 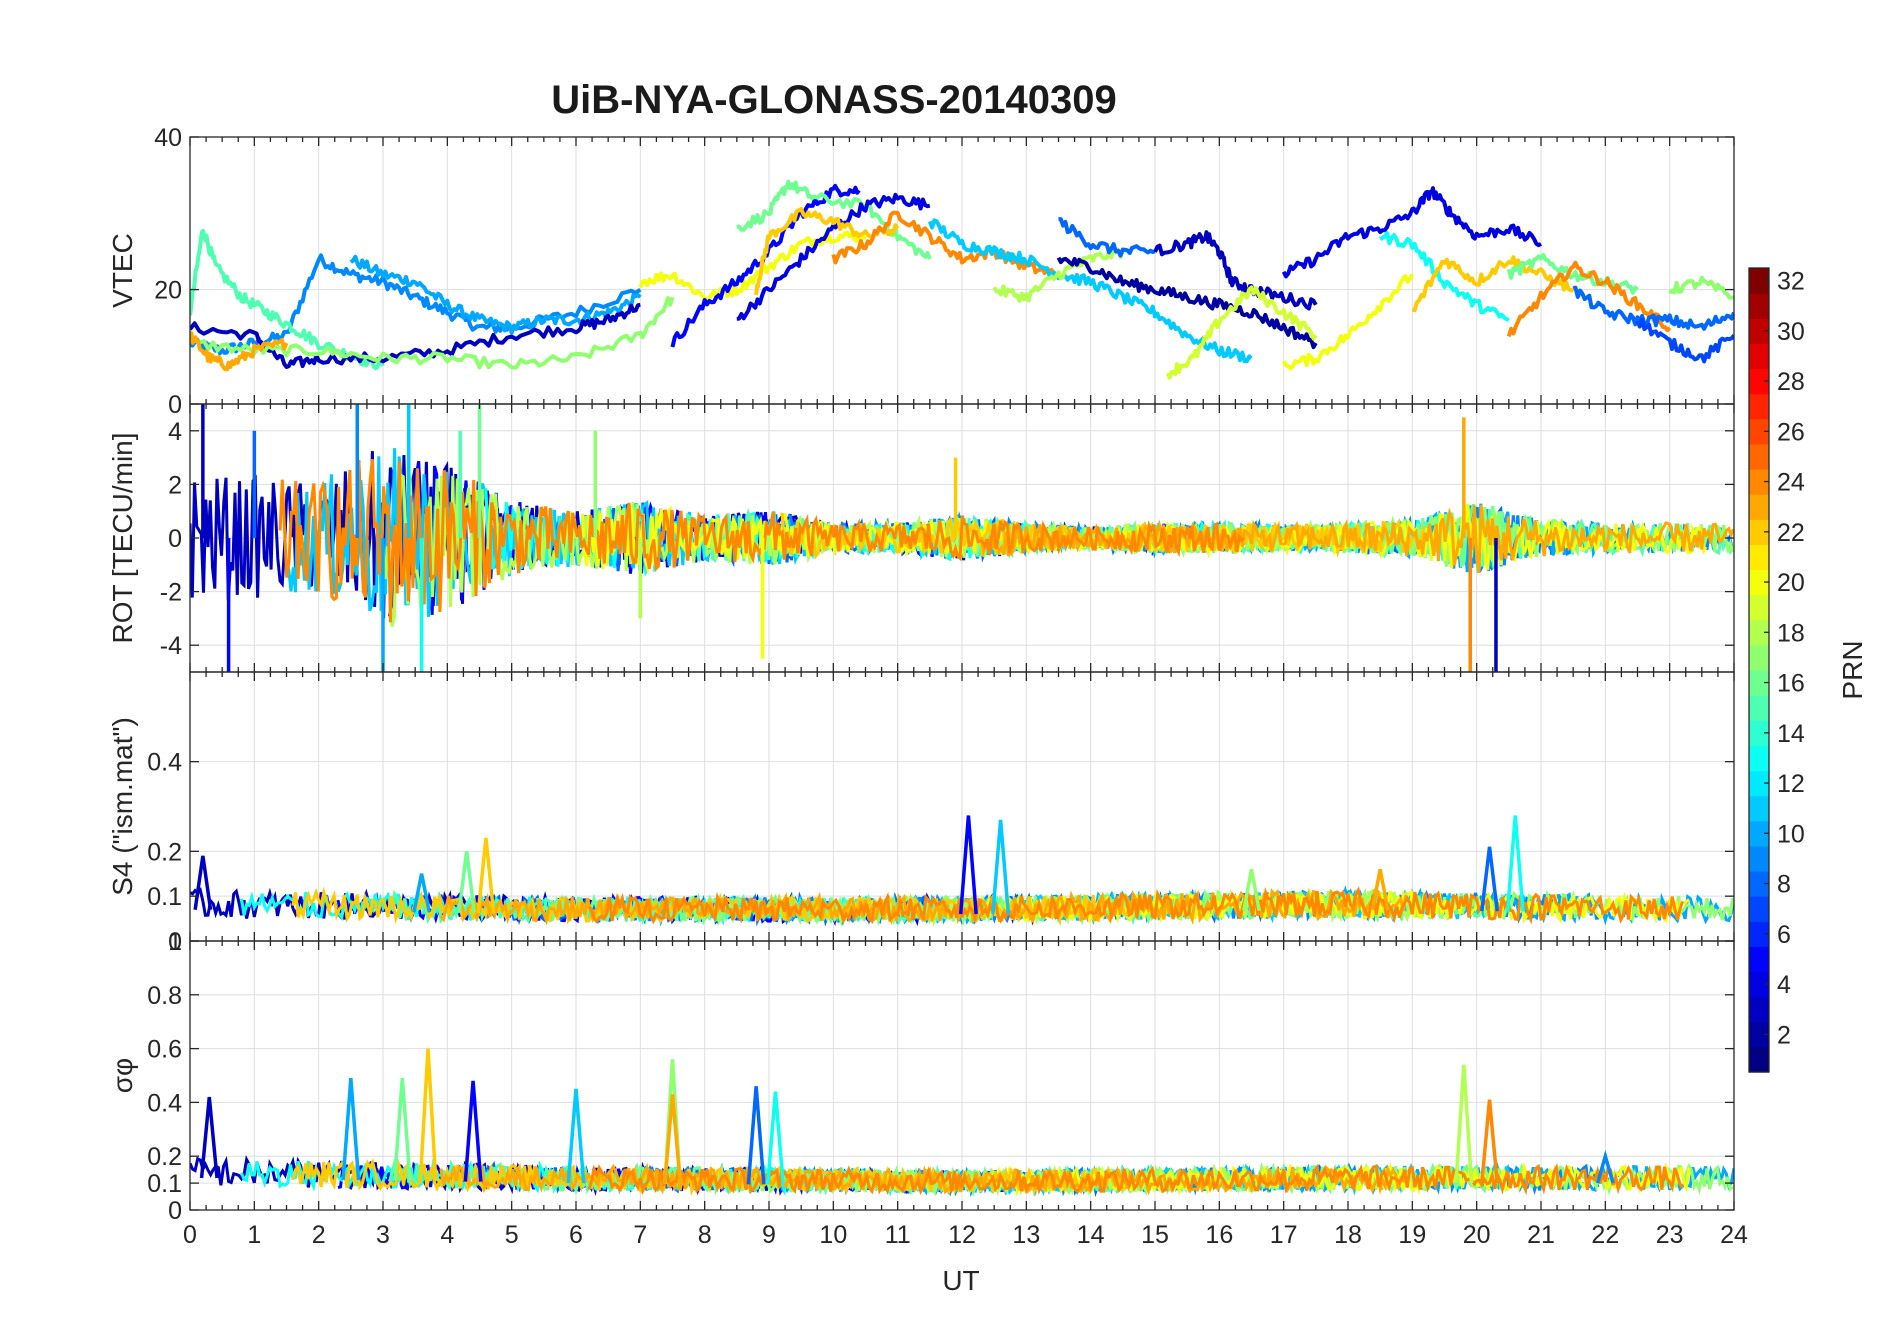 I want to click on colorbar-tick-label: 22, so click(x=1791, y=533).